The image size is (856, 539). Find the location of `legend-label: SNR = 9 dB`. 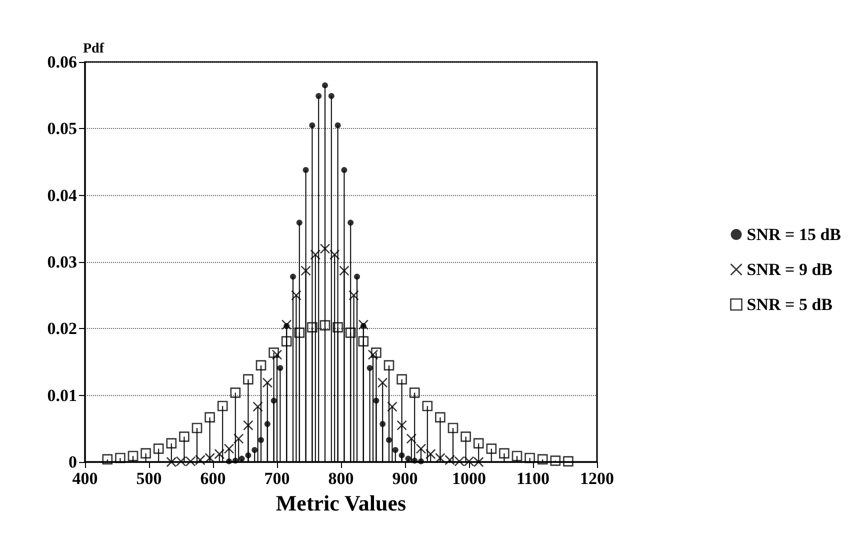

legend-label: SNR = 9 dB is located at coordinates (789, 269).